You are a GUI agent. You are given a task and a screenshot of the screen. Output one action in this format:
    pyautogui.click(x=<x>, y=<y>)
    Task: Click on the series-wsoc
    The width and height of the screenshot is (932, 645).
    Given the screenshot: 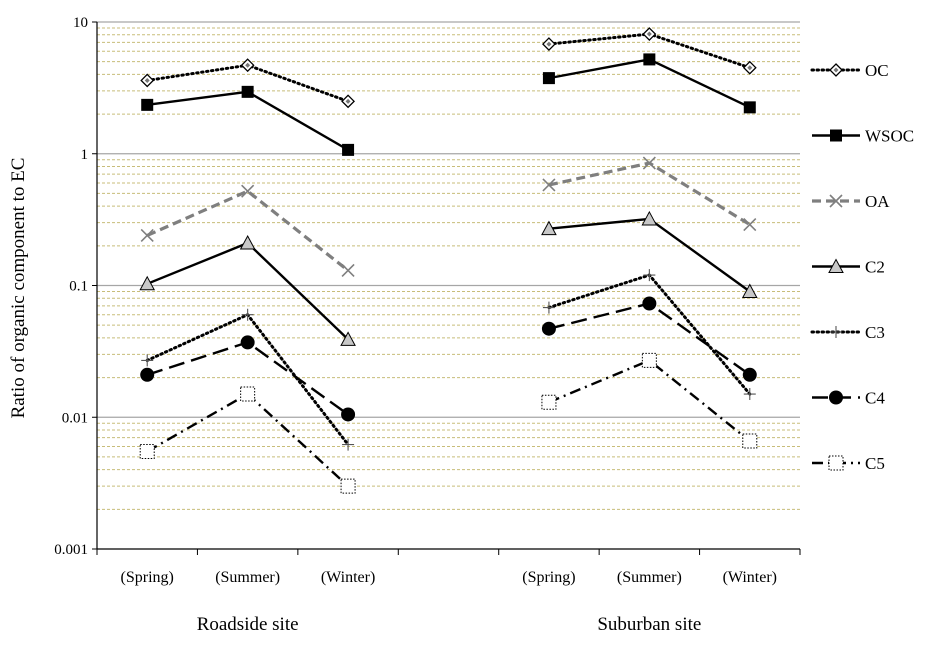 What is the action you would take?
    pyautogui.click(x=448, y=104)
    